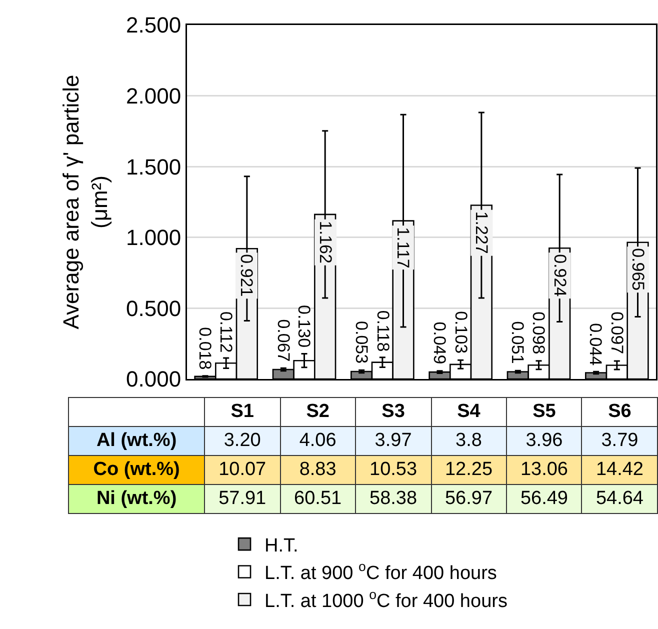  What do you see at coordinates (482, 232) in the screenshot?
I see `data-label: 1.227` at bounding box center [482, 232].